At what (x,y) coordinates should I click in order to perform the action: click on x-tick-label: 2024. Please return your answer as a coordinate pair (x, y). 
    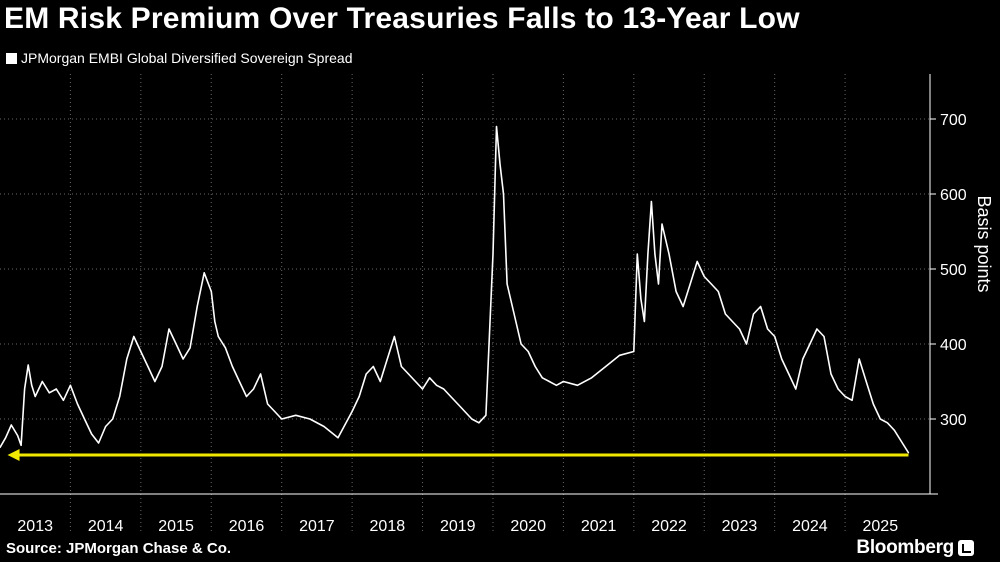
    Looking at the image, I should click on (810, 526).